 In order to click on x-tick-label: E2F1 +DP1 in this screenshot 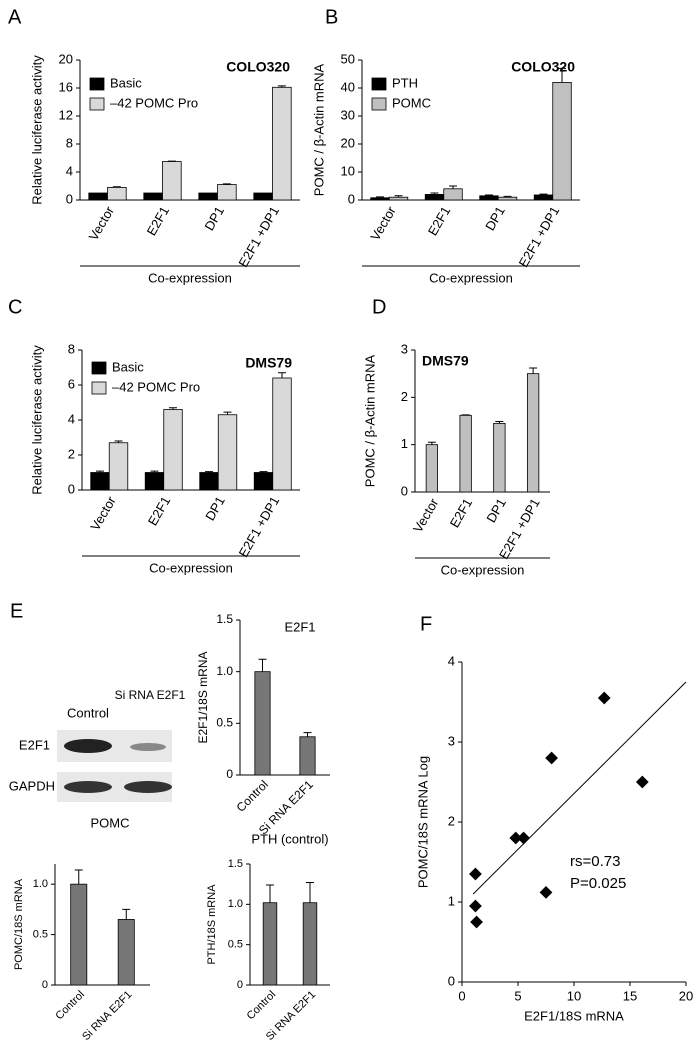, I will do `click(539, 237)`.